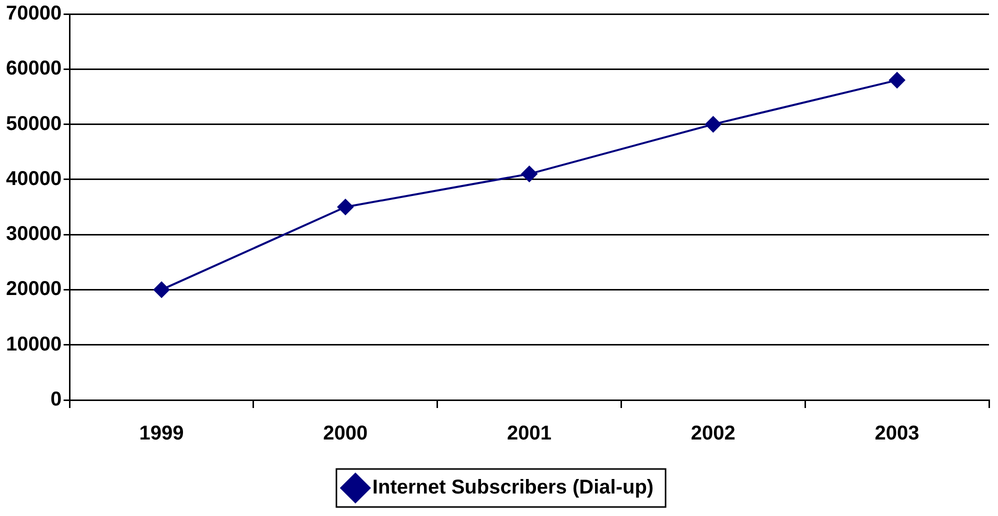 This screenshot has height=516, width=998. I want to click on y-tick-label: 60000, so click(34, 69).